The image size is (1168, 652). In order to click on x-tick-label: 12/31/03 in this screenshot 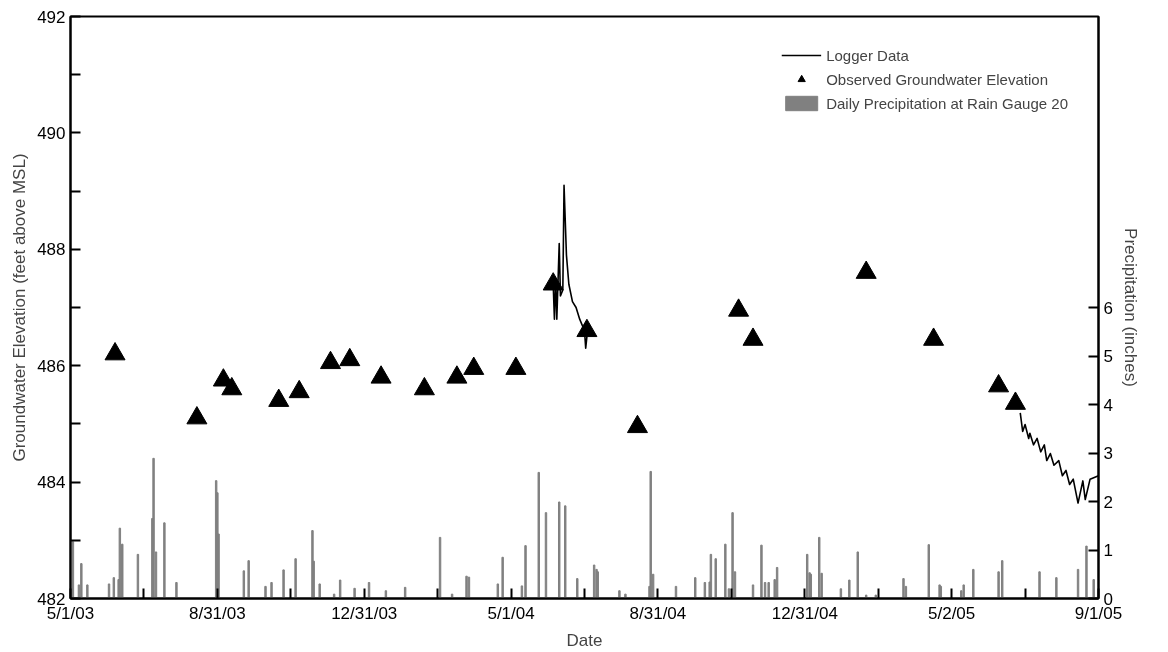, I will do `click(364, 613)`.